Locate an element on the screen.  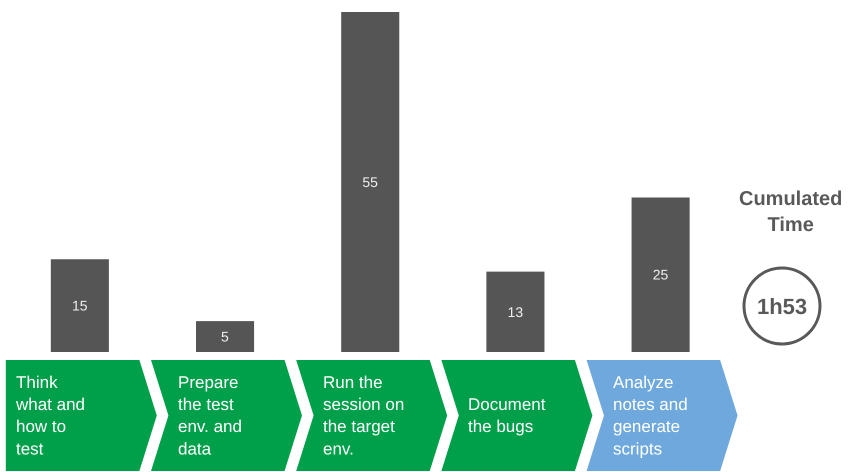
data-label: 55 is located at coordinates (370, 182).